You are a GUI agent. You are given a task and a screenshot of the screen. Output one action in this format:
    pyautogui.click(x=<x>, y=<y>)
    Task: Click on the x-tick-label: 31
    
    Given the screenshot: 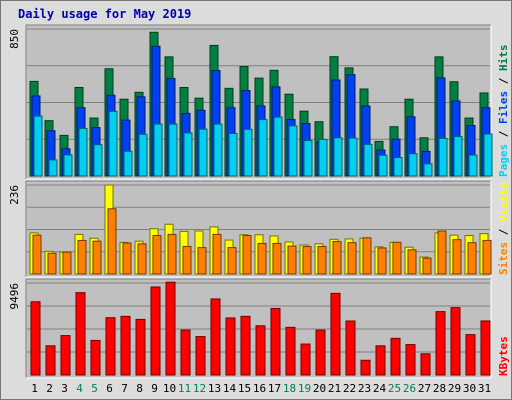 What is the action you would take?
    pyautogui.click(x=484, y=388)
    